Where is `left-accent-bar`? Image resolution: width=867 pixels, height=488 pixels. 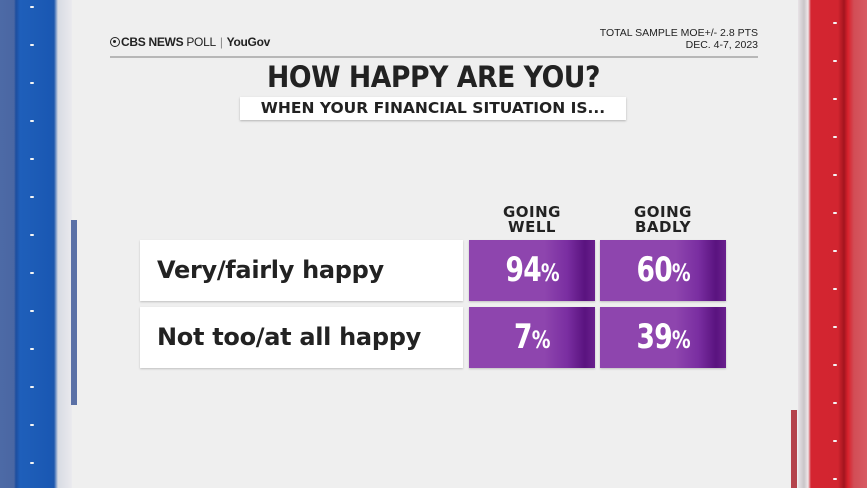
left-accent-bar is located at coordinates (74, 312).